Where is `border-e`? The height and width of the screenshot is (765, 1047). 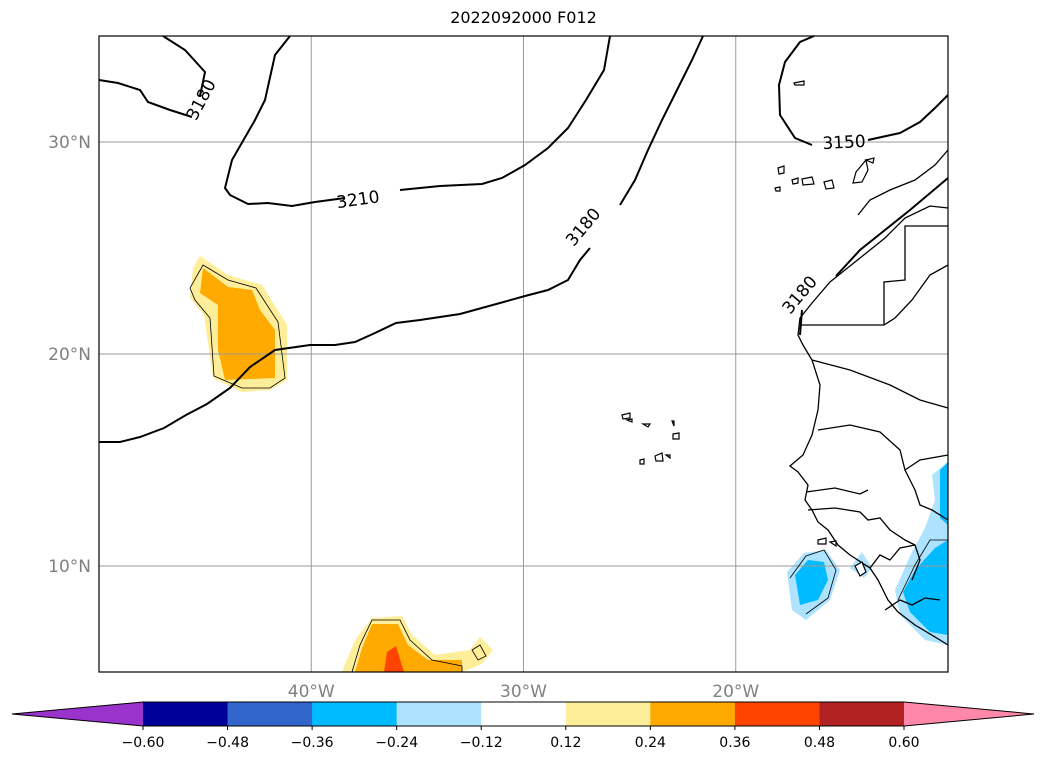
border-e is located at coordinates (883, 448).